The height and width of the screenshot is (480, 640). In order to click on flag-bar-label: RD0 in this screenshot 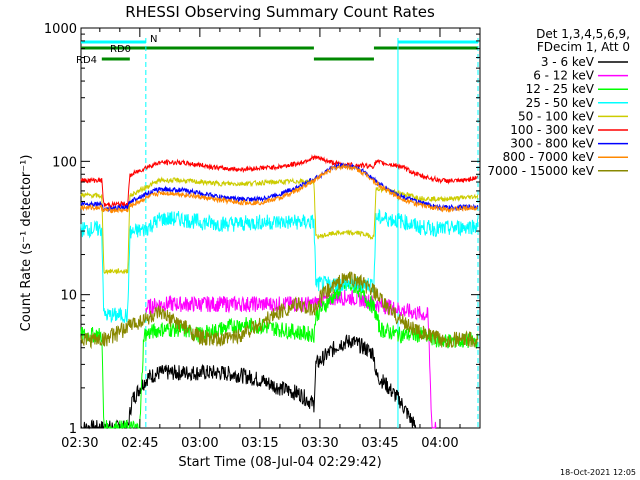, I will do `click(120, 49)`.